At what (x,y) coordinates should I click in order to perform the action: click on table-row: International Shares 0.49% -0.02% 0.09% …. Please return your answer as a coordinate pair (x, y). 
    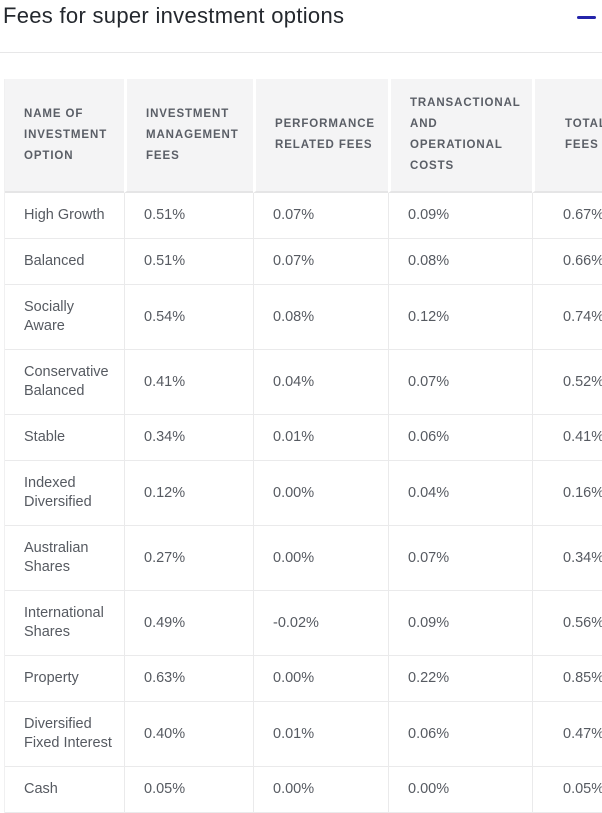
    Looking at the image, I should click on (303, 623).